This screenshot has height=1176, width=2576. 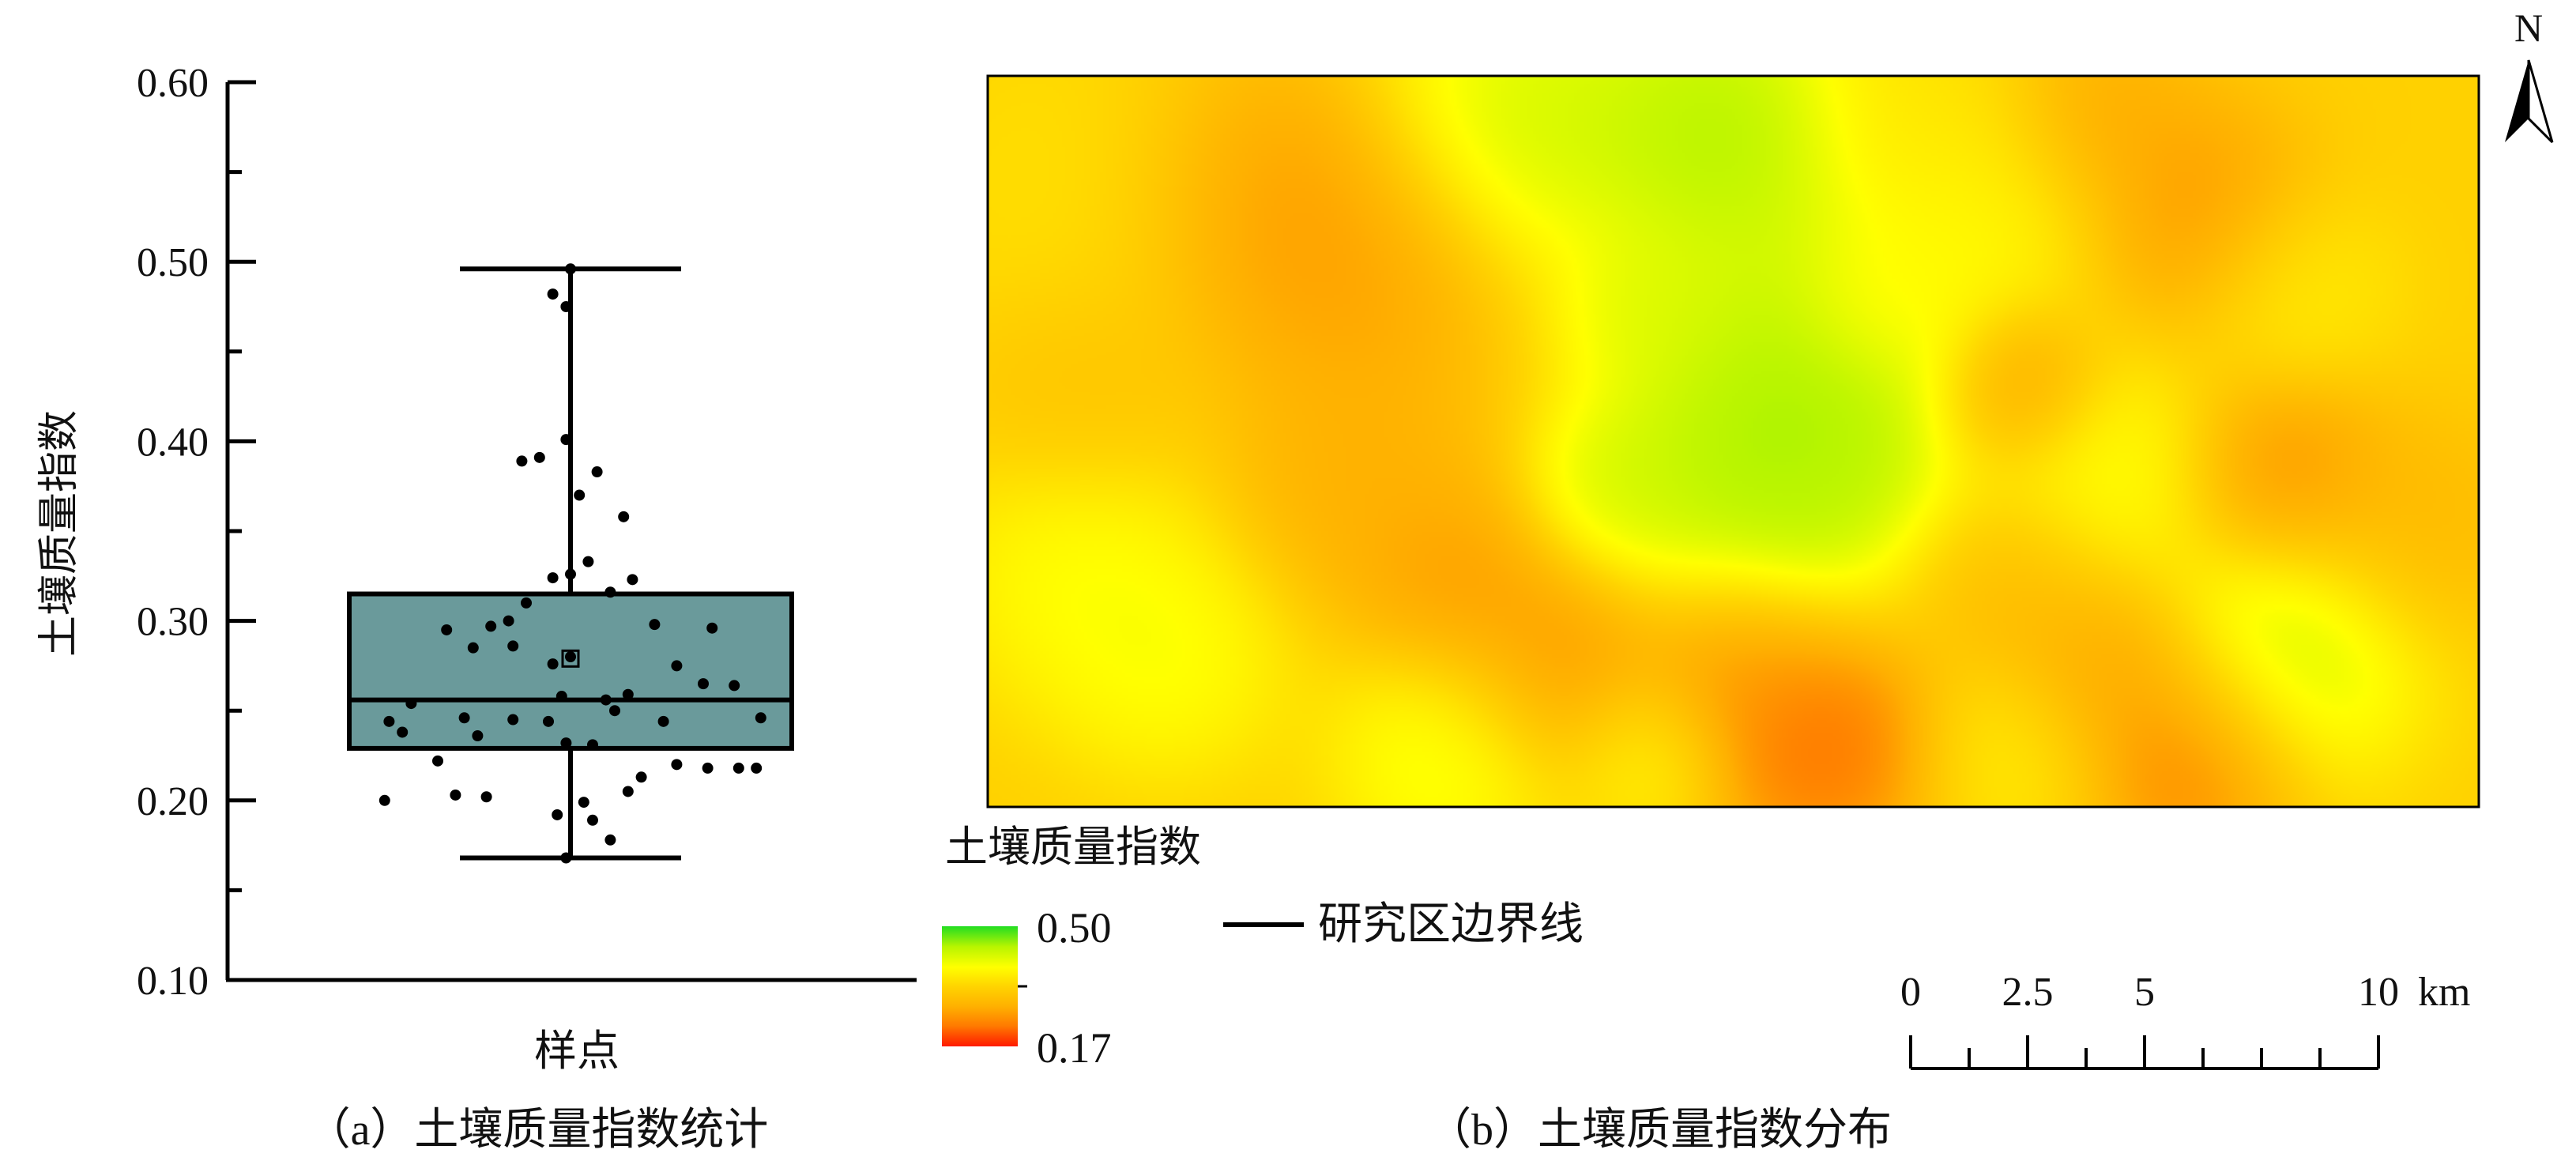 I want to click on scale-label-10: 10, so click(x=2378, y=992).